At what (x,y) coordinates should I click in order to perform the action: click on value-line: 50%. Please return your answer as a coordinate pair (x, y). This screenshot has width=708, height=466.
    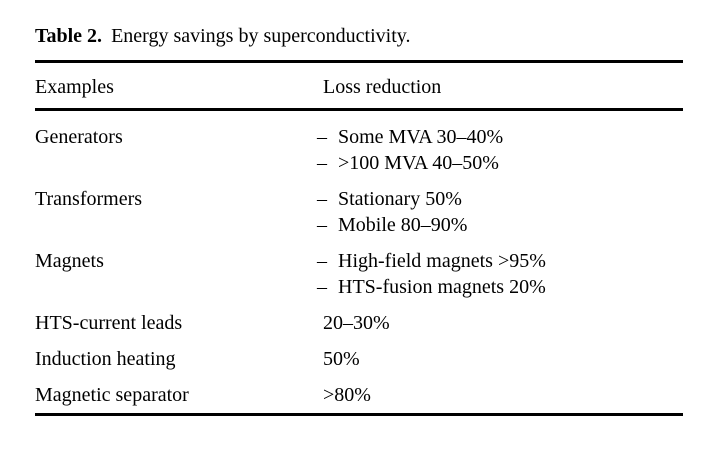
    Looking at the image, I should click on (503, 359).